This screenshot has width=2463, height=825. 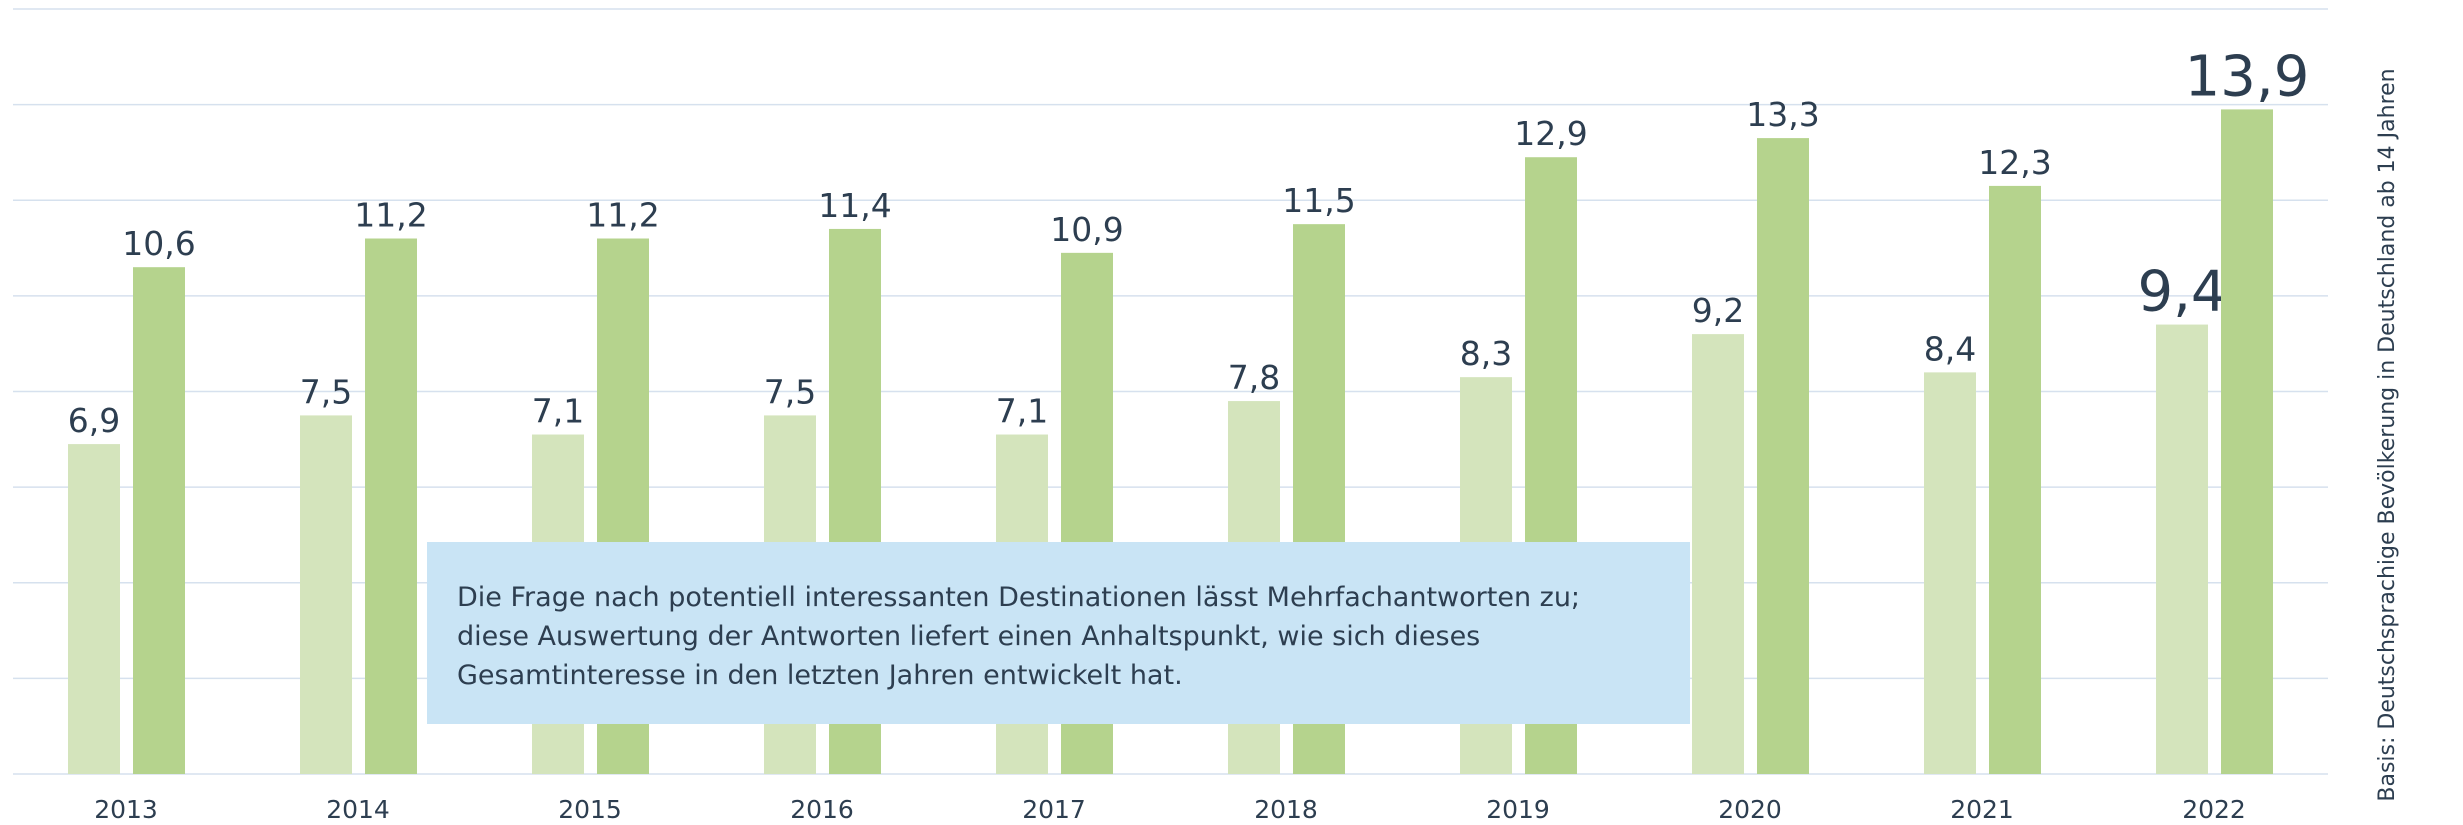 What do you see at coordinates (2181, 292) in the screenshot?
I see `value-label: 9,4` at bounding box center [2181, 292].